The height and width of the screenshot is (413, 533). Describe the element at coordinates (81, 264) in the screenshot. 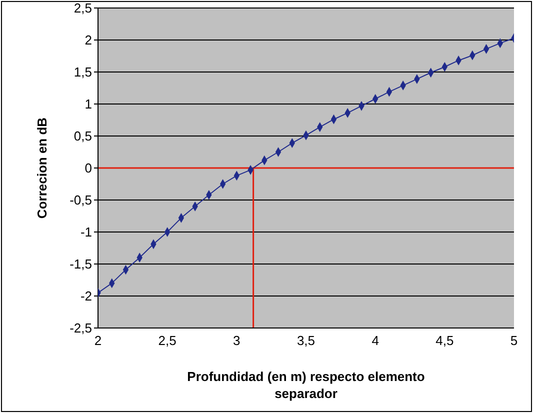

I see `y-tick-label: -1,5` at that location.